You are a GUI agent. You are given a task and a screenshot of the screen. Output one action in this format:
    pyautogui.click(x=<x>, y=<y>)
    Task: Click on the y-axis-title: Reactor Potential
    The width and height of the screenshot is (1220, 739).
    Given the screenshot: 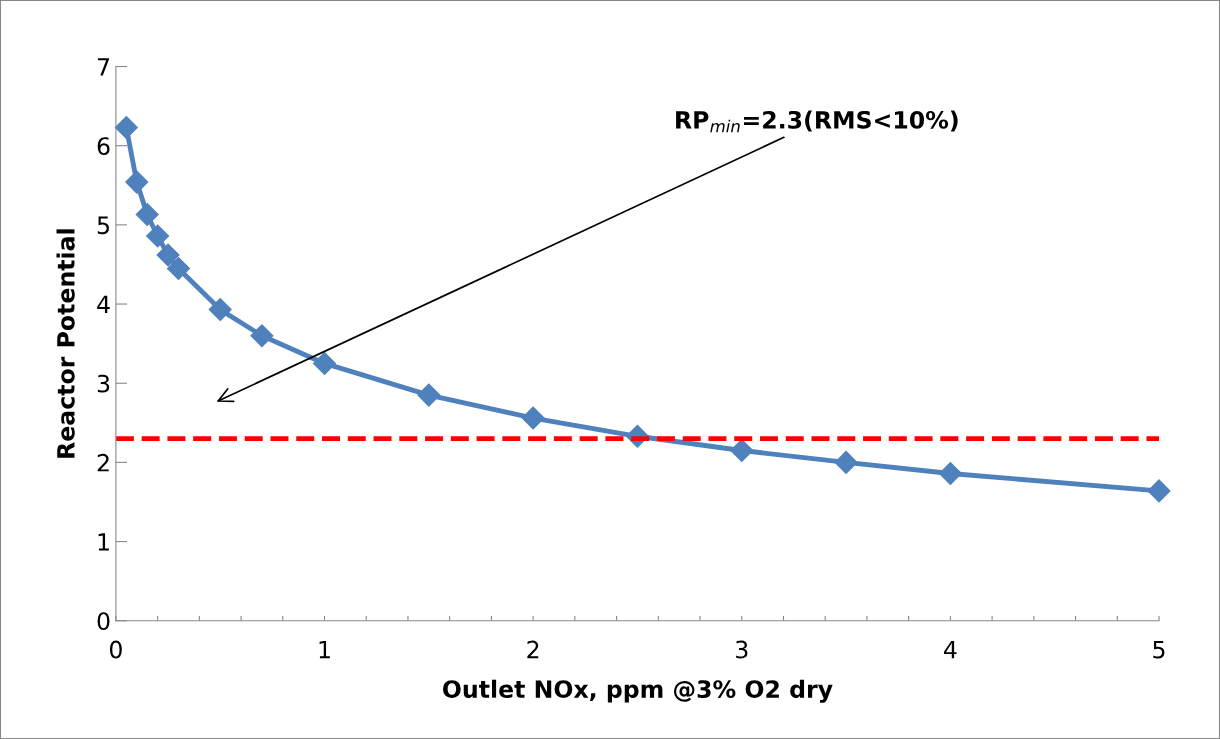 What is the action you would take?
    pyautogui.click(x=65, y=343)
    